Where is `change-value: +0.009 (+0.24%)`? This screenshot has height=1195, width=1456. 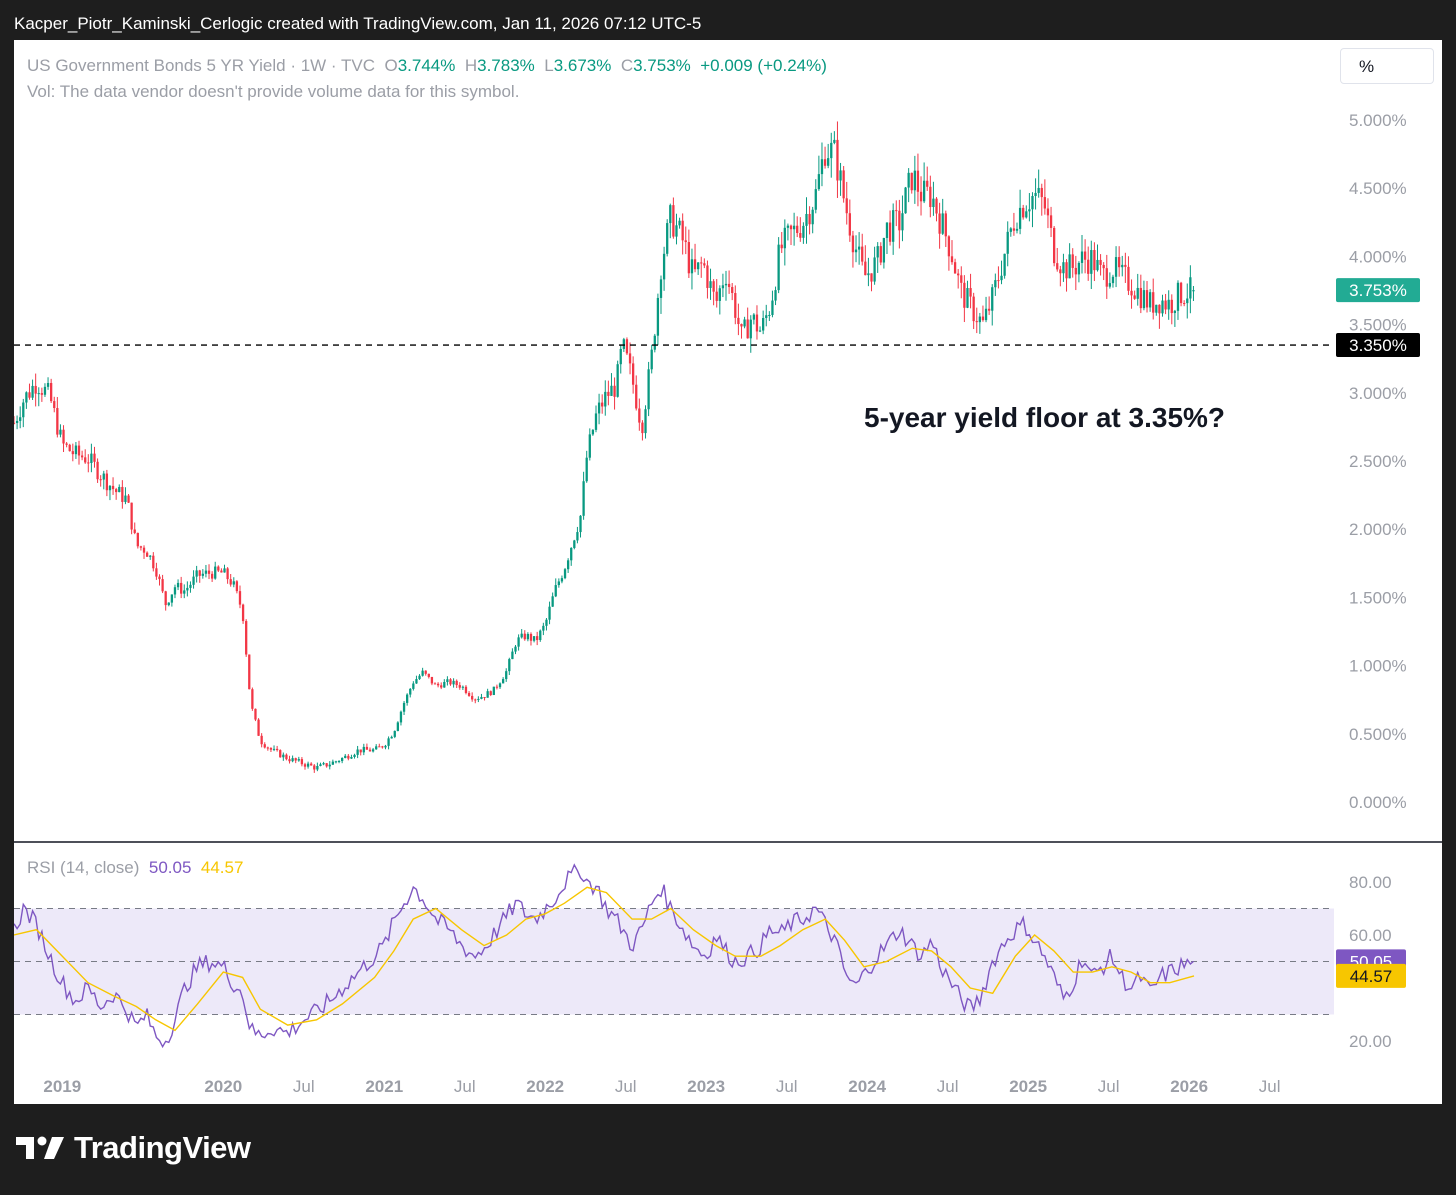
change-value: +0.009 (+0.24%) is located at coordinates (763, 65).